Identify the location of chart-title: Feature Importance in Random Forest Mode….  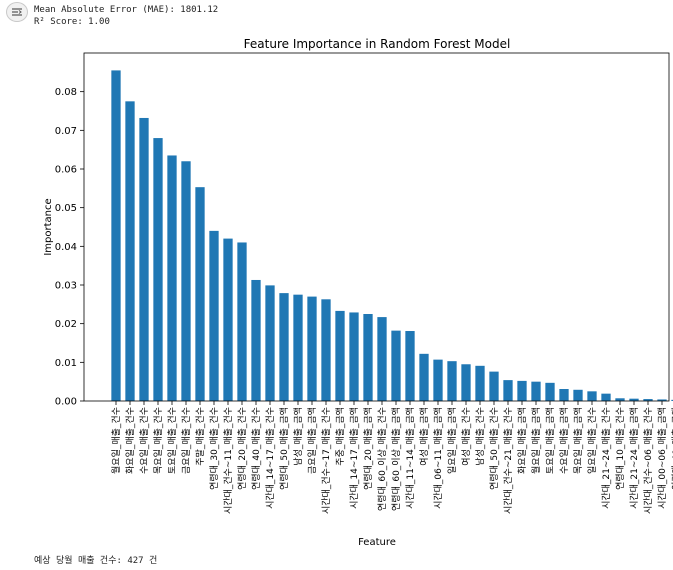
(377, 44).